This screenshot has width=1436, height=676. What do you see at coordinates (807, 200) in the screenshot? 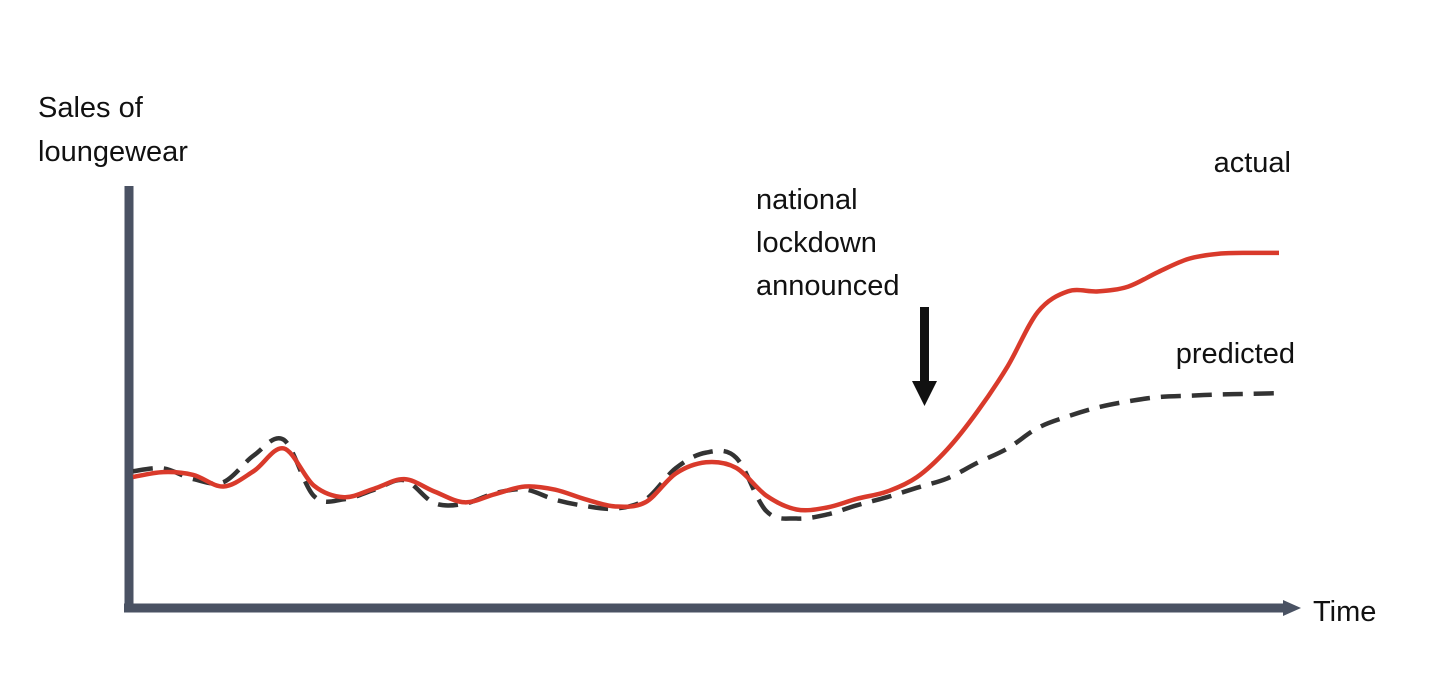
I see `annotation-line-1: national` at bounding box center [807, 200].